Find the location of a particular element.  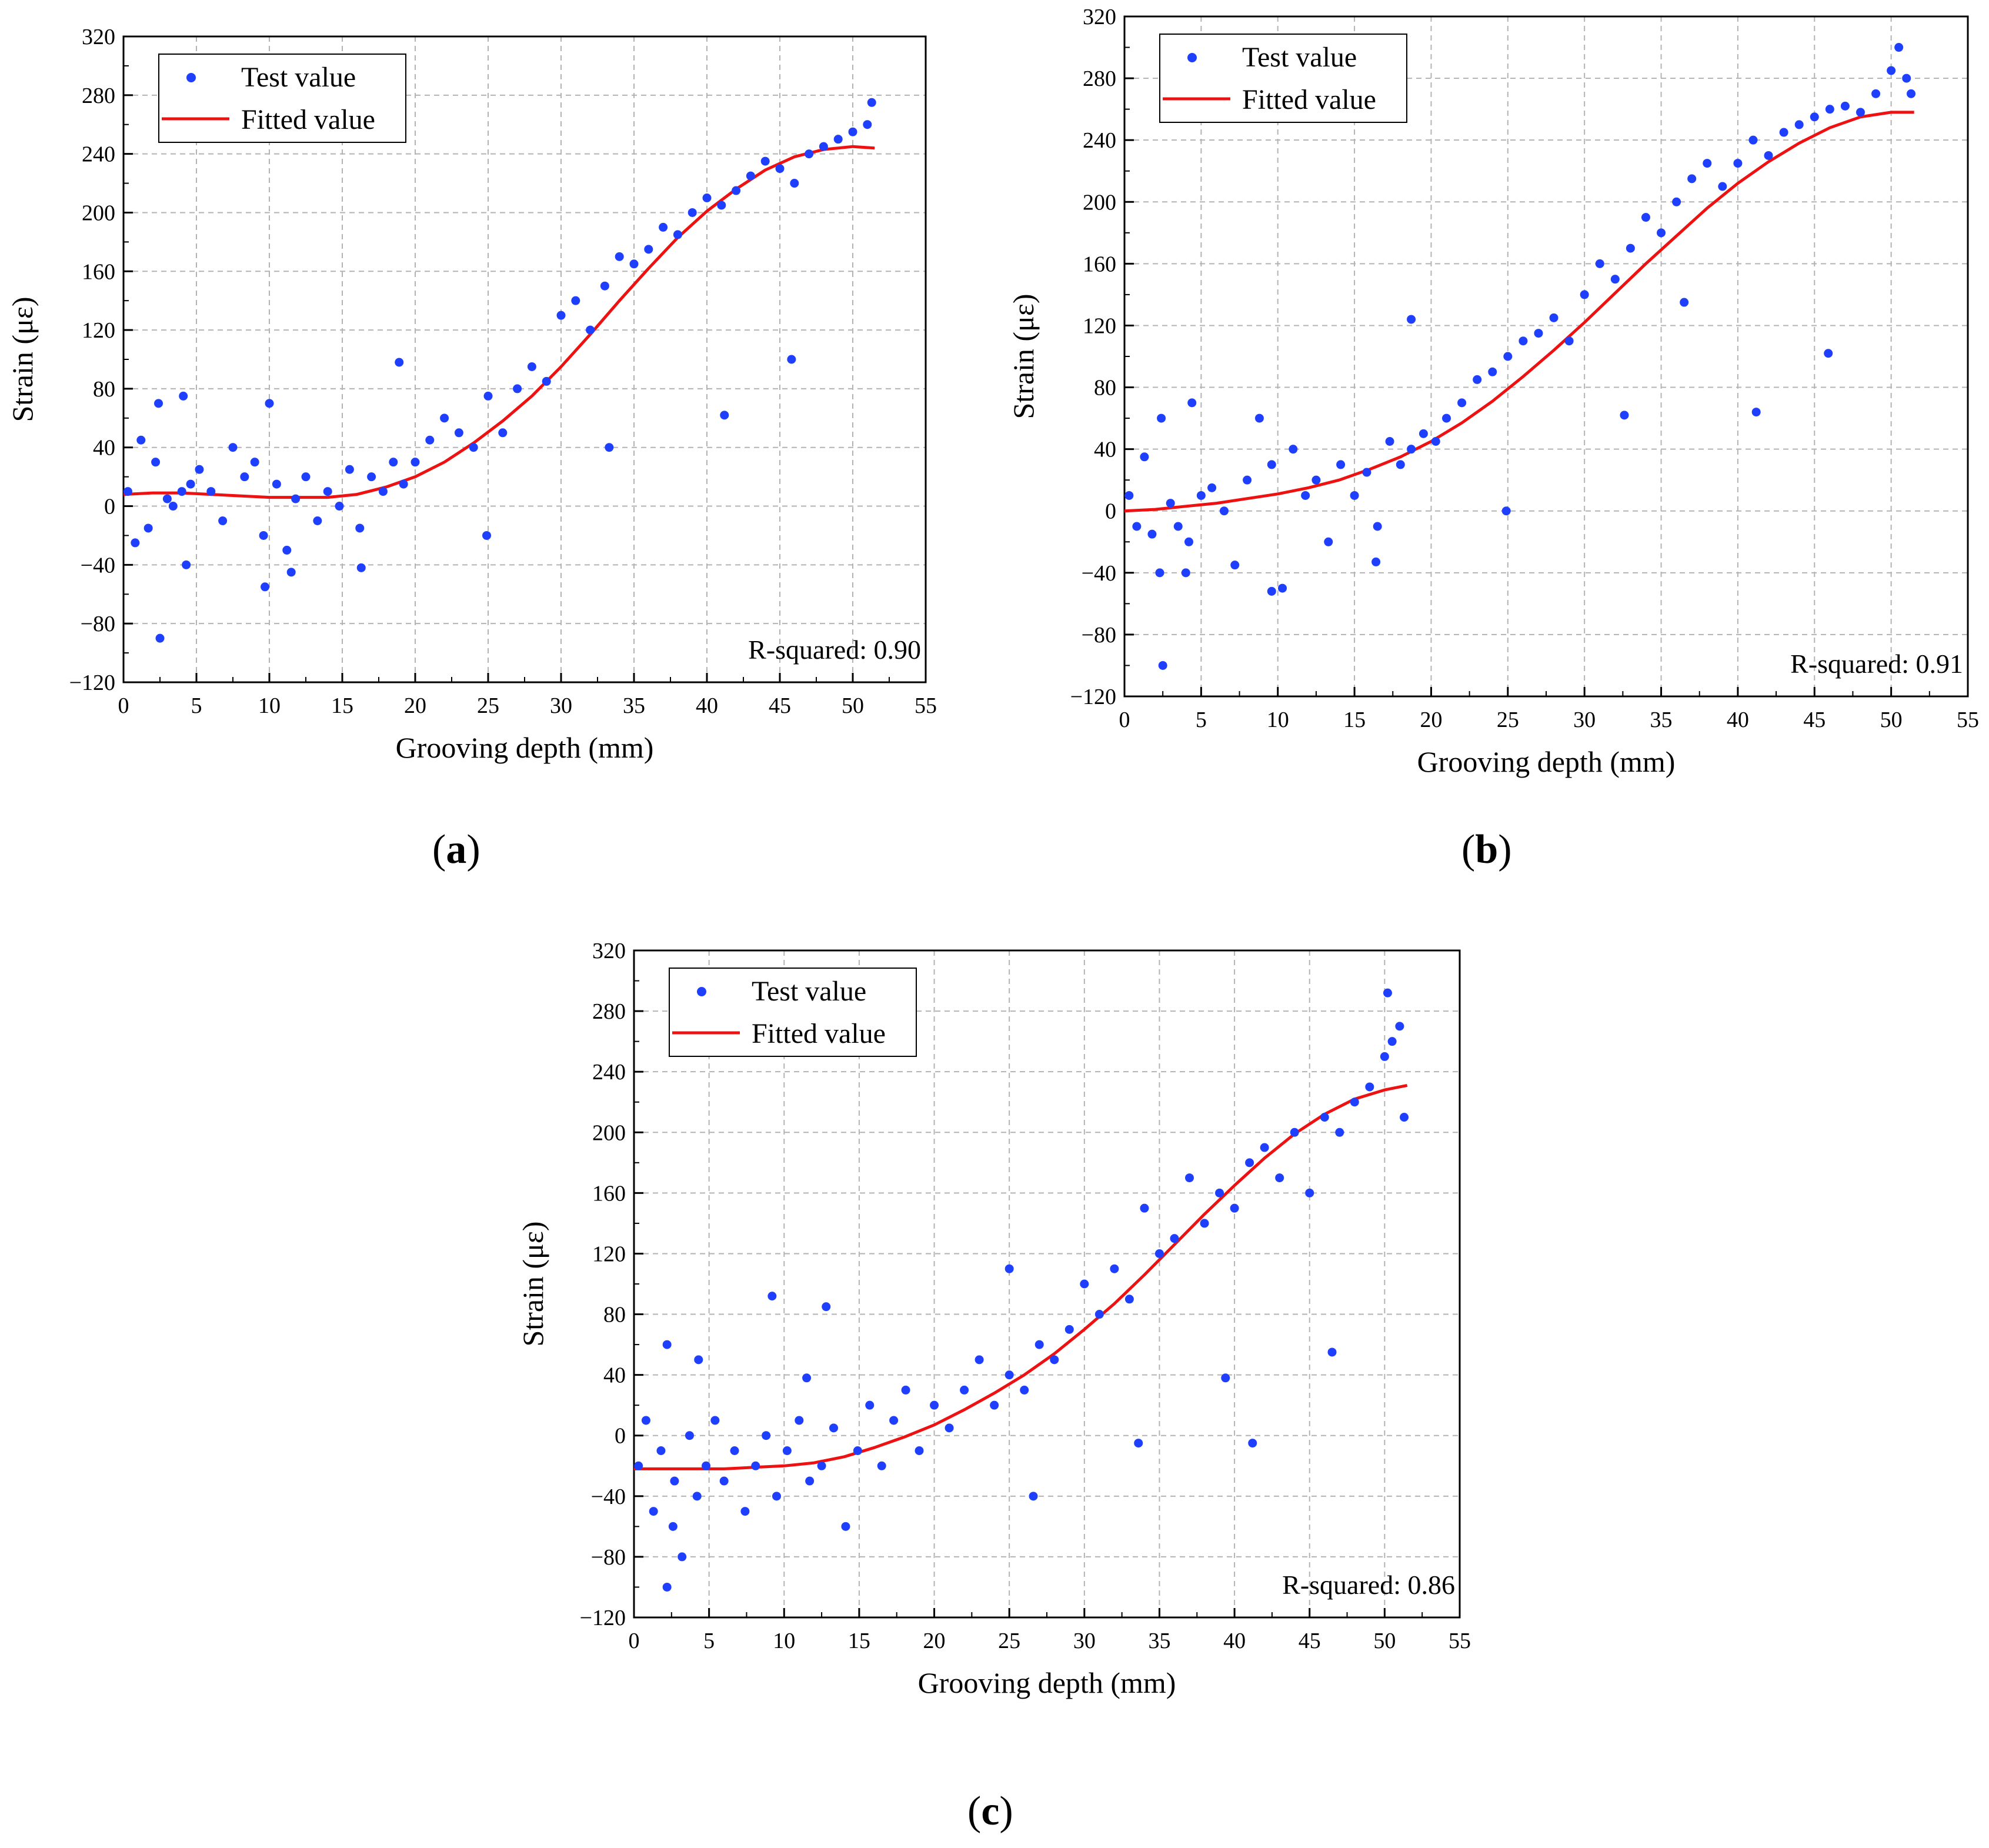

r-squared-annotation: R-squared: 0.91 is located at coordinates (1876, 664).